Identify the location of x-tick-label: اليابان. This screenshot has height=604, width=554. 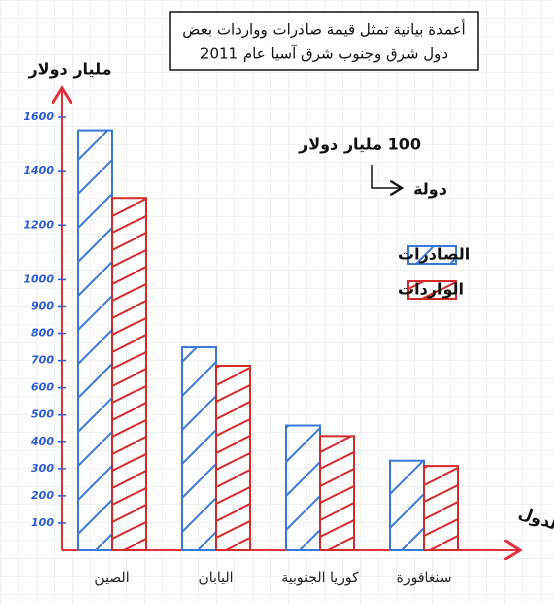
(215, 578).